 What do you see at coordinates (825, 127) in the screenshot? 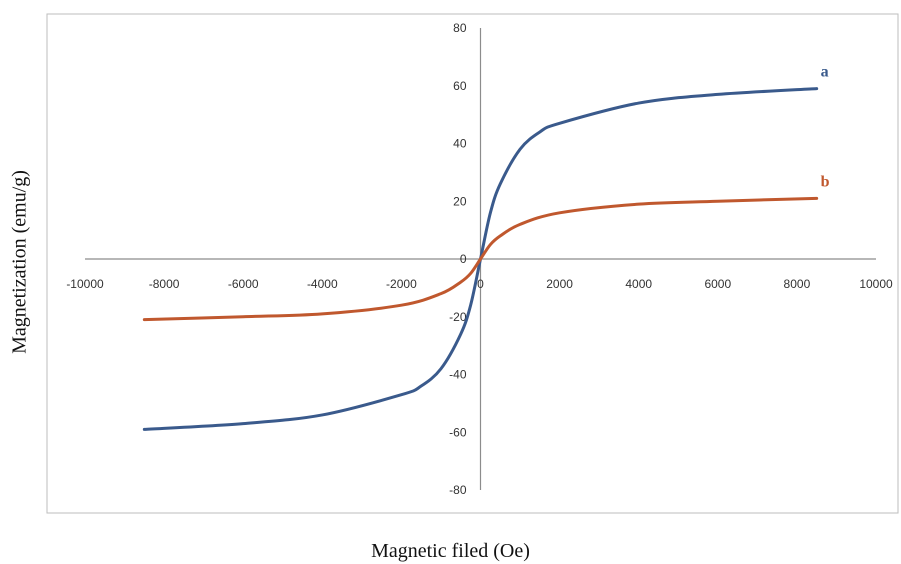
I see `series-labels: ab` at bounding box center [825, 127].